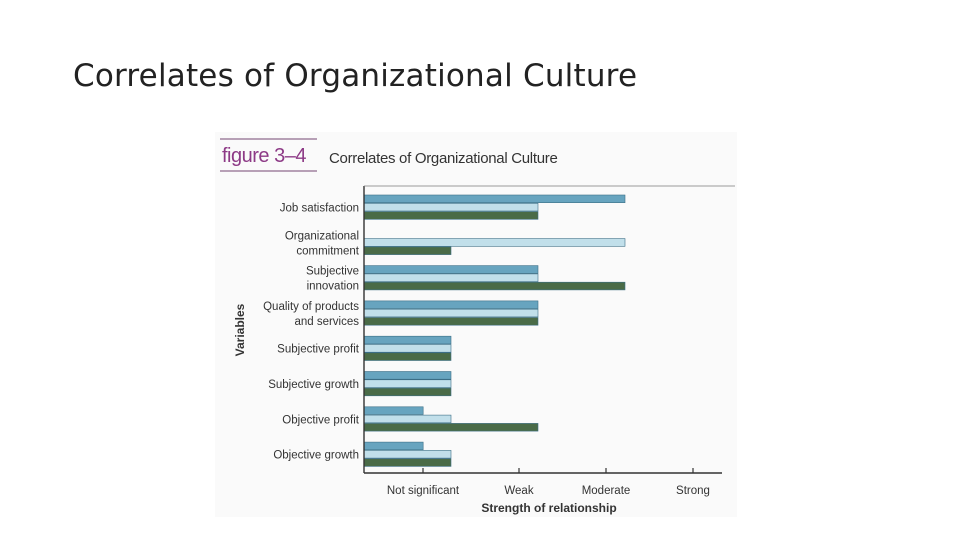 This screenshot has width=960, height=540. I want to click on x-tick-label: Strong, so click(693, 491).